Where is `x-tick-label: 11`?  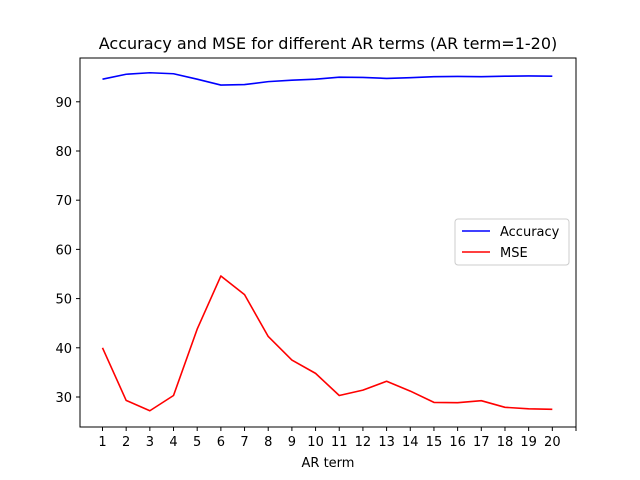
x-tick-label: 11 is located at coordinates (339, 442).